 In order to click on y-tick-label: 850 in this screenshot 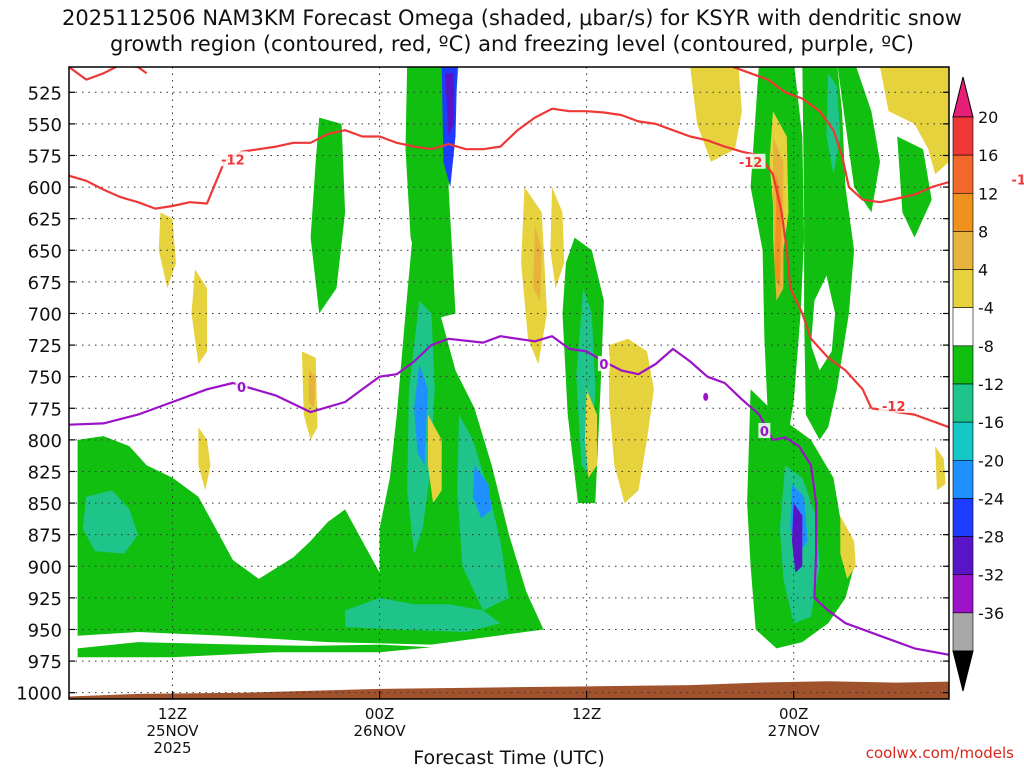, I will do `click(45, 504)`.